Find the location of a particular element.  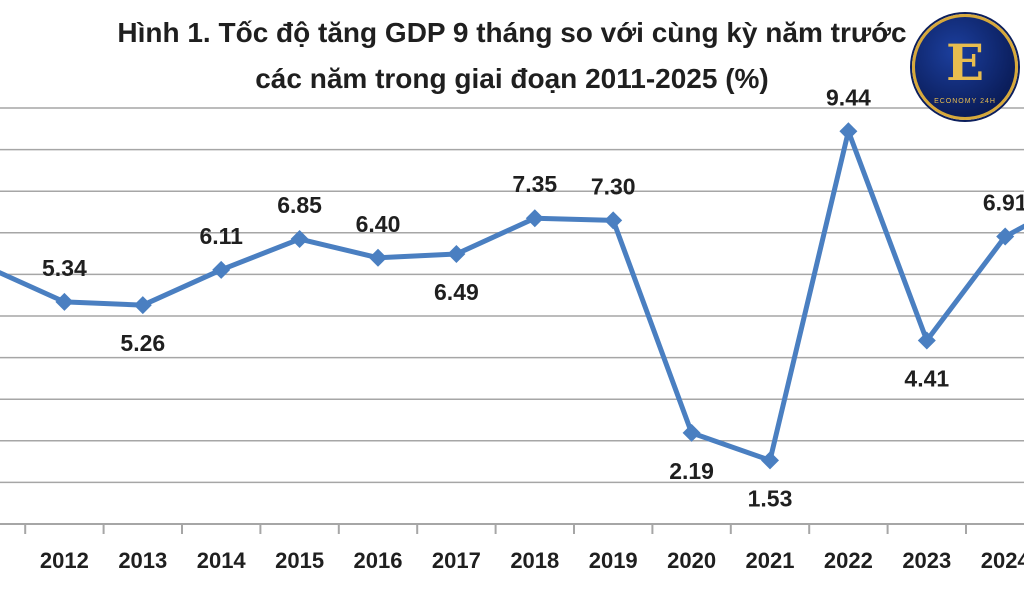

data-point-2015 is located at coordinates (299, 239).